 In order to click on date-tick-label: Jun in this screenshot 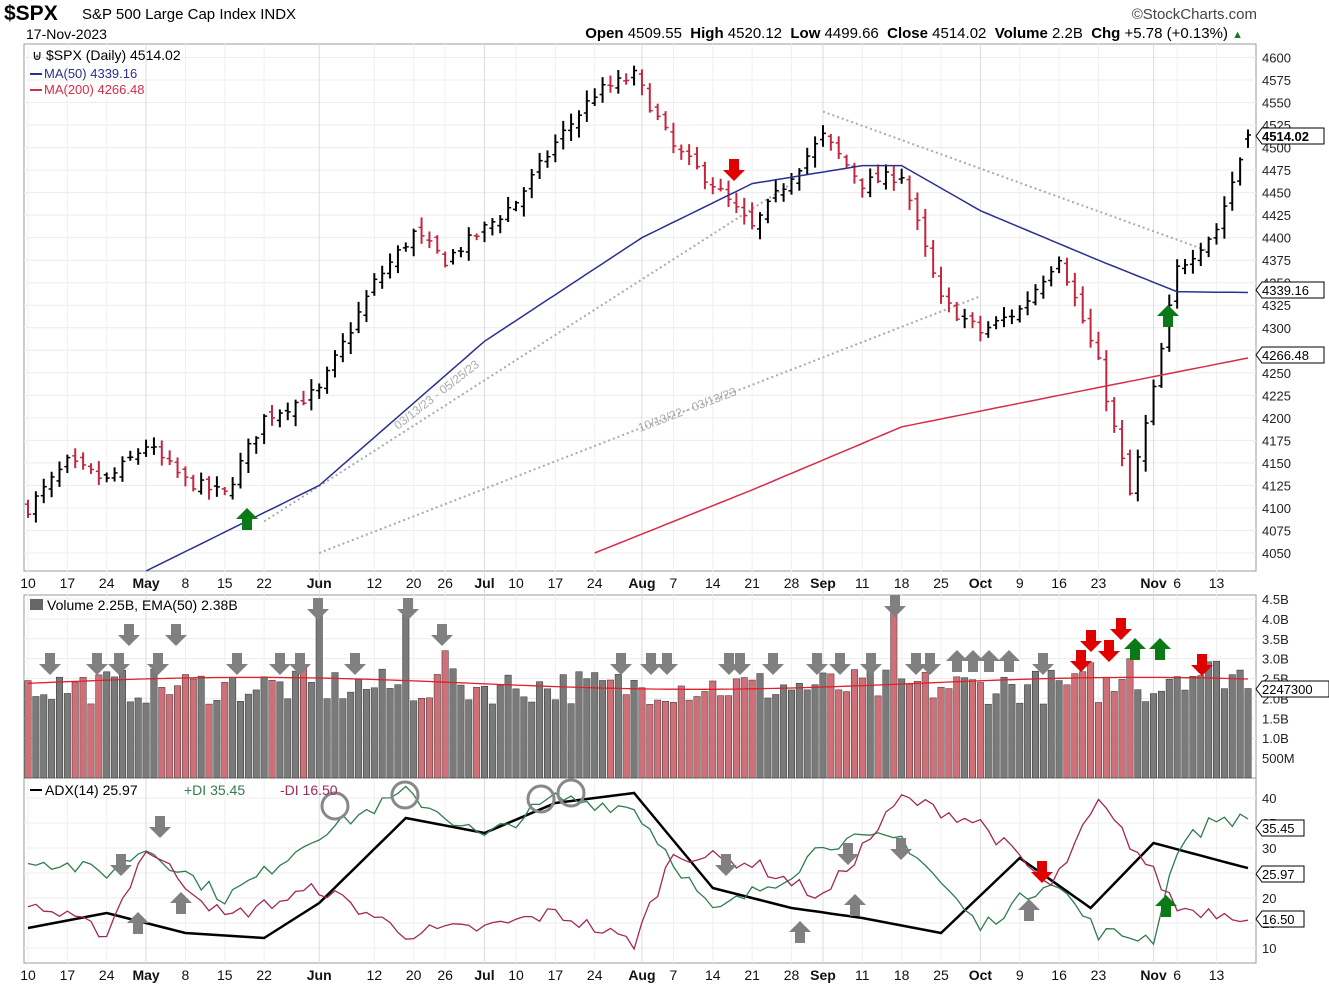, I will do `click(319, 583)`.